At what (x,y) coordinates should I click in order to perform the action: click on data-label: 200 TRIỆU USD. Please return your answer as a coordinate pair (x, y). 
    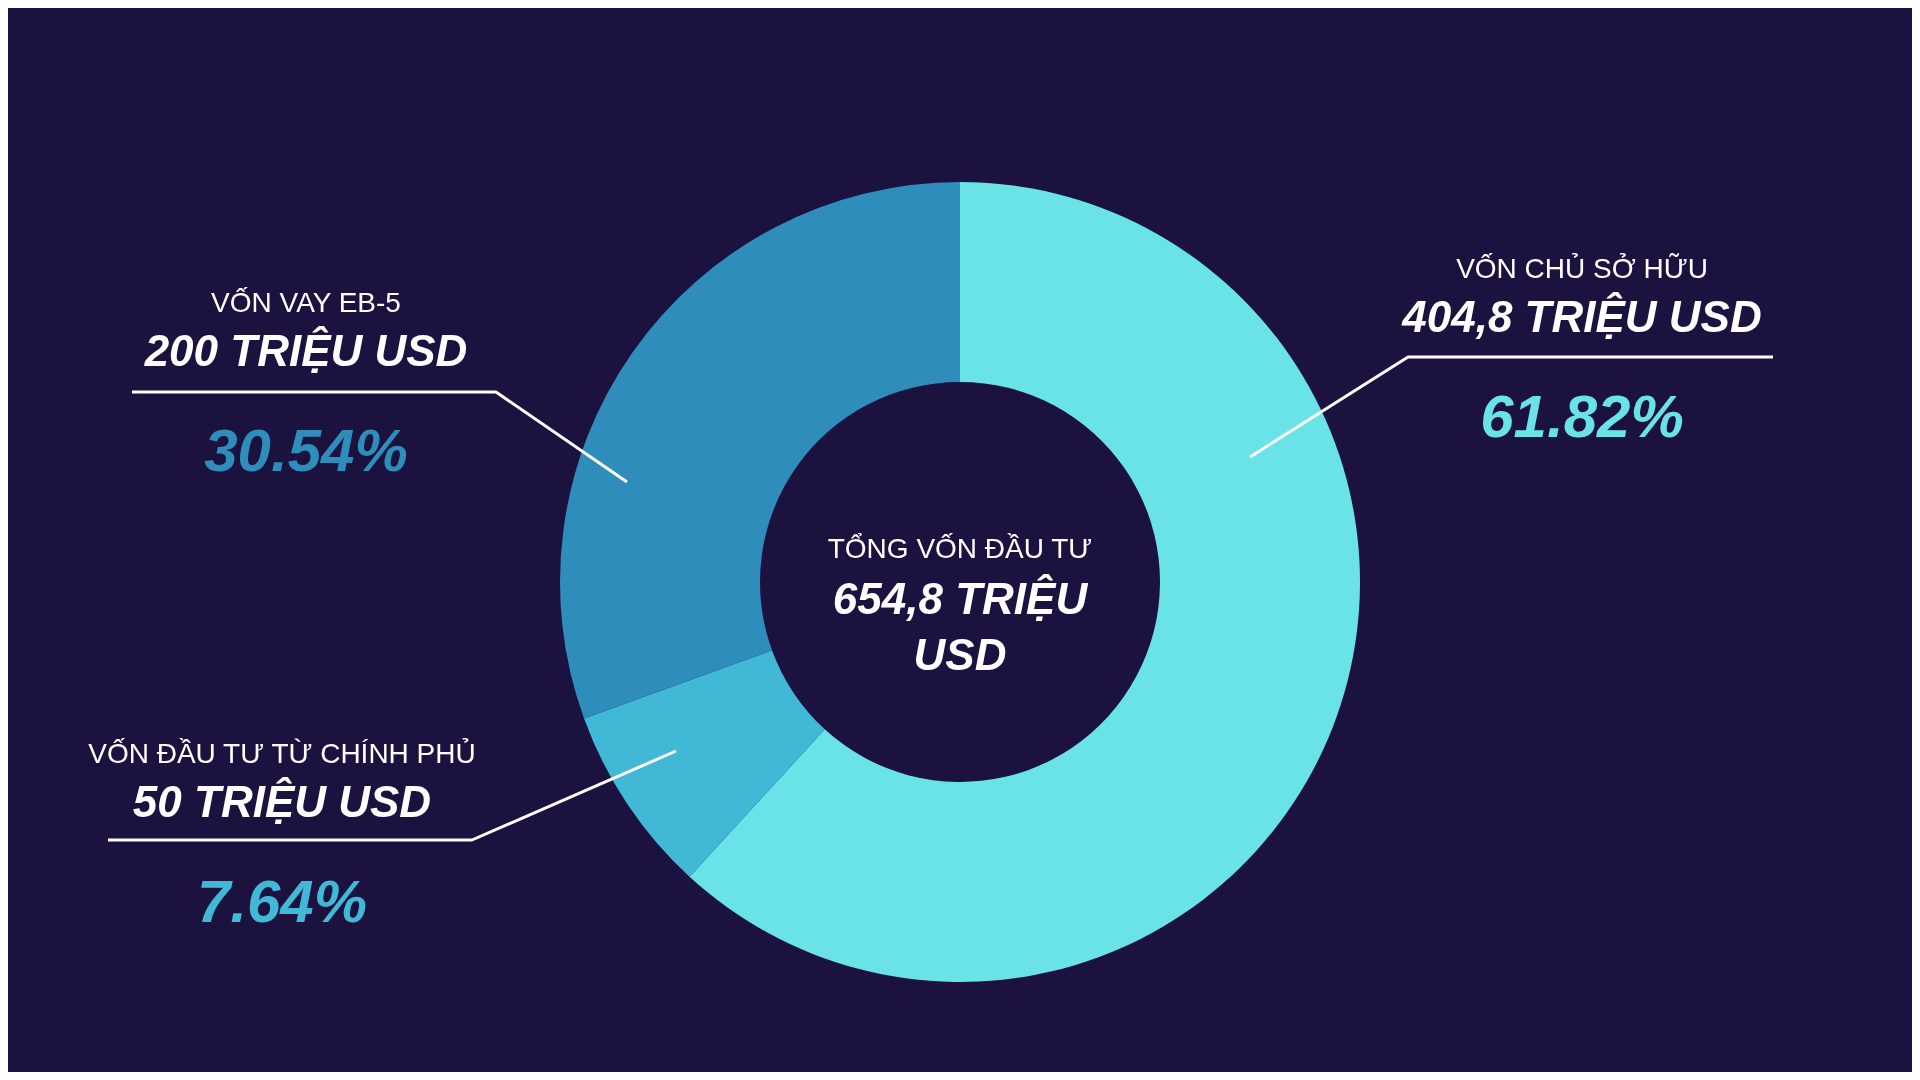
    Looking at the image, I should click on (305, 351).